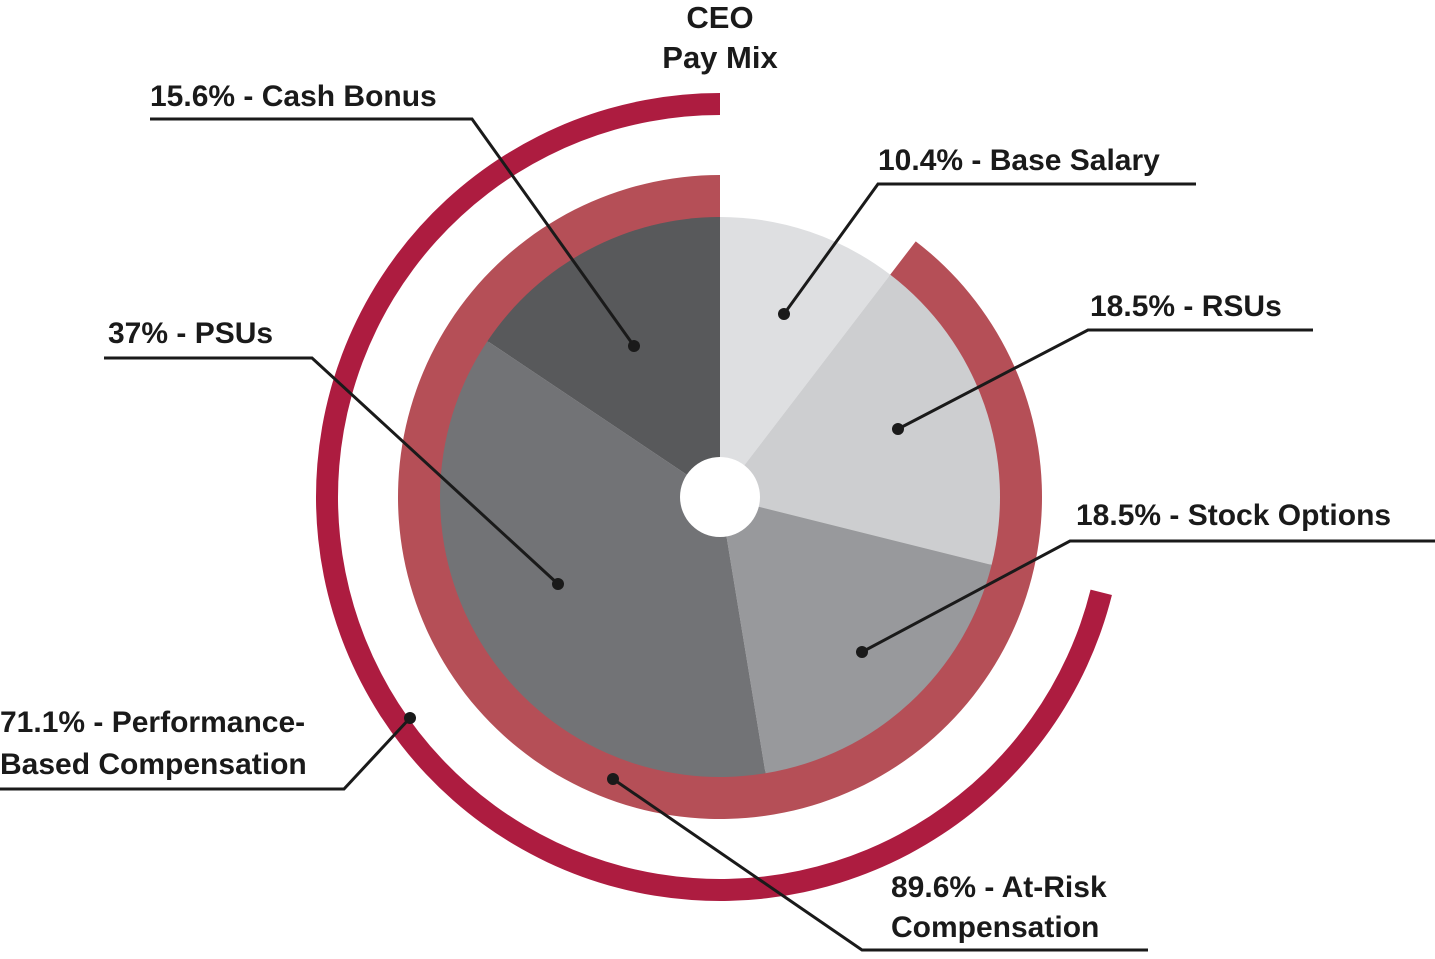 Image resolution: width=1435 pixels, height=959 pixels. I want to click on ring-label-at-risk-line-1: 89.6% - At-Risk, so click(999, 887).